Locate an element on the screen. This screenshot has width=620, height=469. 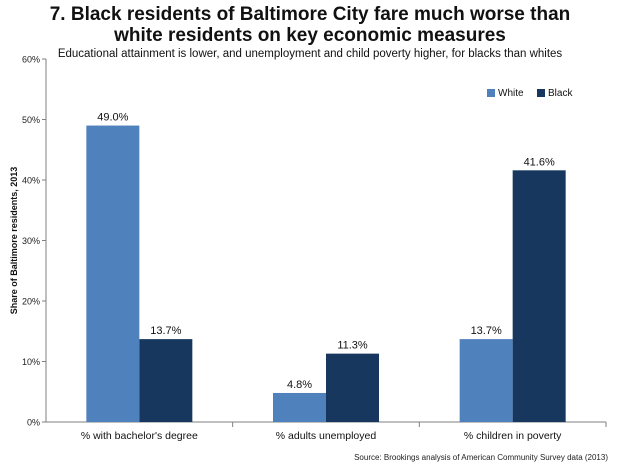
legend-swatch-white is located at coordinates (491, 93).